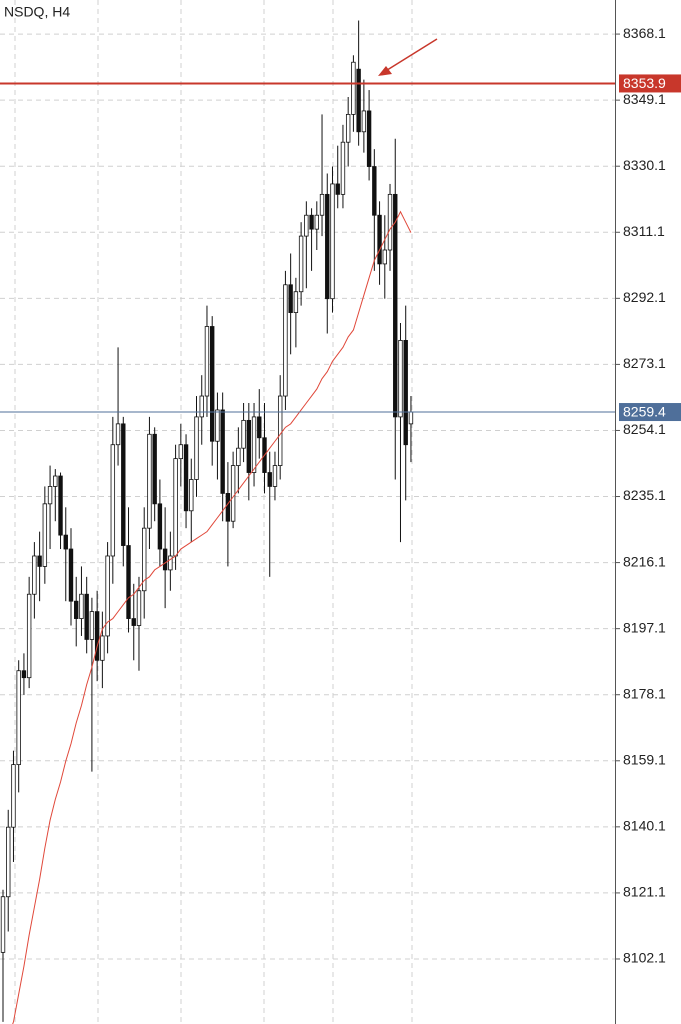  Describe the element at coordinates (644, 958) in the screenshot. I see `y-tick-label: 8102.1` at that location.